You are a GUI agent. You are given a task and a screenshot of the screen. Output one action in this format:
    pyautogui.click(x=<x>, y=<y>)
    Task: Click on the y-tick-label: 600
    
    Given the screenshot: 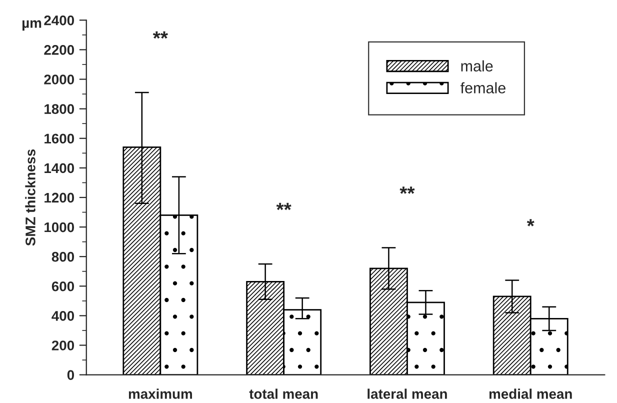 What is the action you would take?
    pyautogui.click(x=63, y=286)
    